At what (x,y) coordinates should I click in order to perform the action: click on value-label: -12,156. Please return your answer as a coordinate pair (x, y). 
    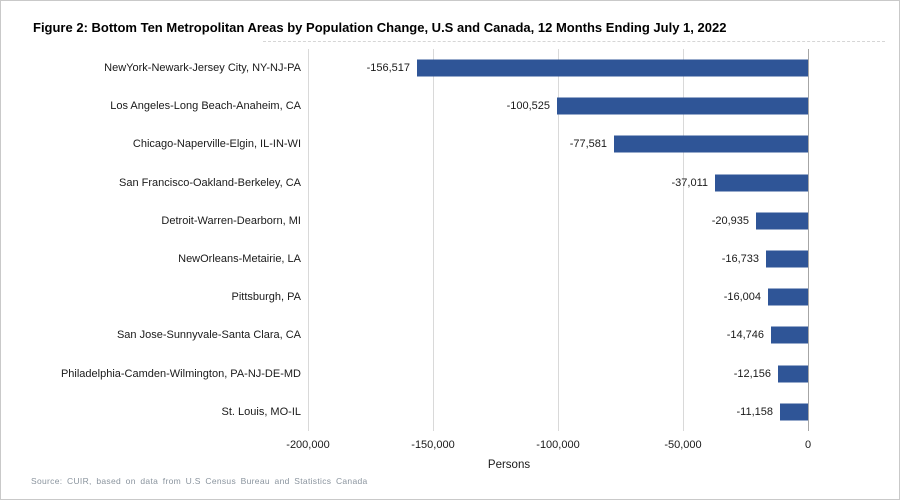
    Looking at the image, I should click on (752, 373).